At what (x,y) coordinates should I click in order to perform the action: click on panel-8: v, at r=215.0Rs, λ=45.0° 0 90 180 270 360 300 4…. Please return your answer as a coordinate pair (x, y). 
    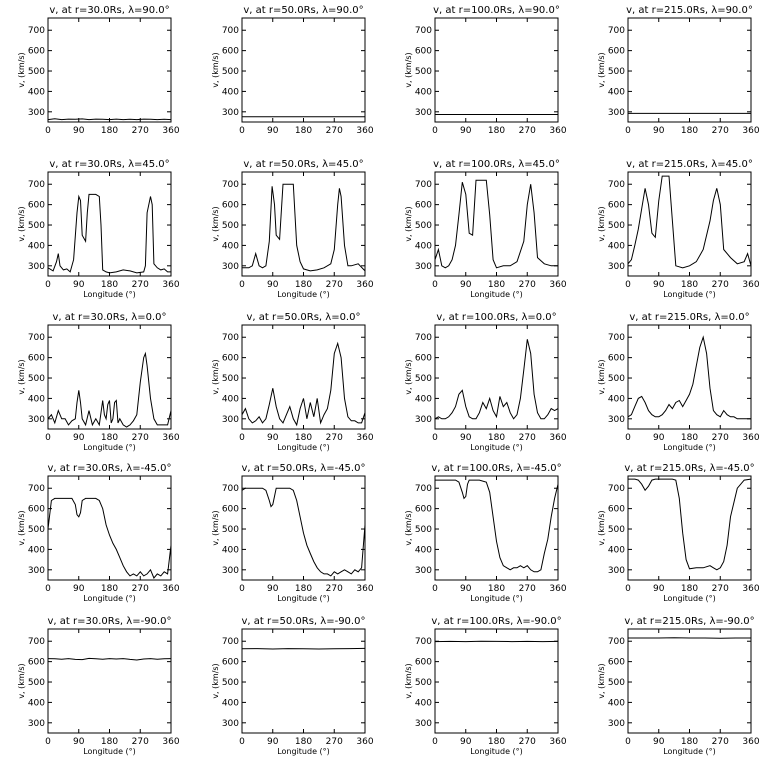
    Looking at the image, I should click on (678, 229).